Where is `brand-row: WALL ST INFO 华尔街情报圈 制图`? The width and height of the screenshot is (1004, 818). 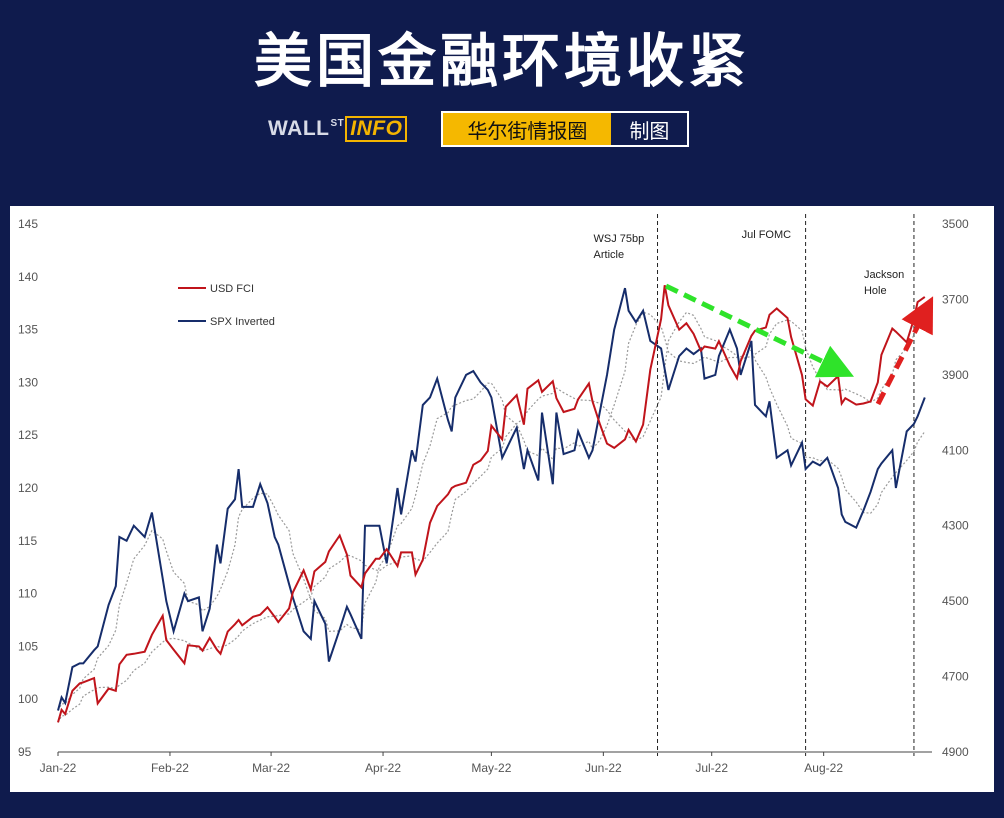 brand-row: WALL ST INFO 华尔街情报圈 制图 is located at coordinates (479, 129).